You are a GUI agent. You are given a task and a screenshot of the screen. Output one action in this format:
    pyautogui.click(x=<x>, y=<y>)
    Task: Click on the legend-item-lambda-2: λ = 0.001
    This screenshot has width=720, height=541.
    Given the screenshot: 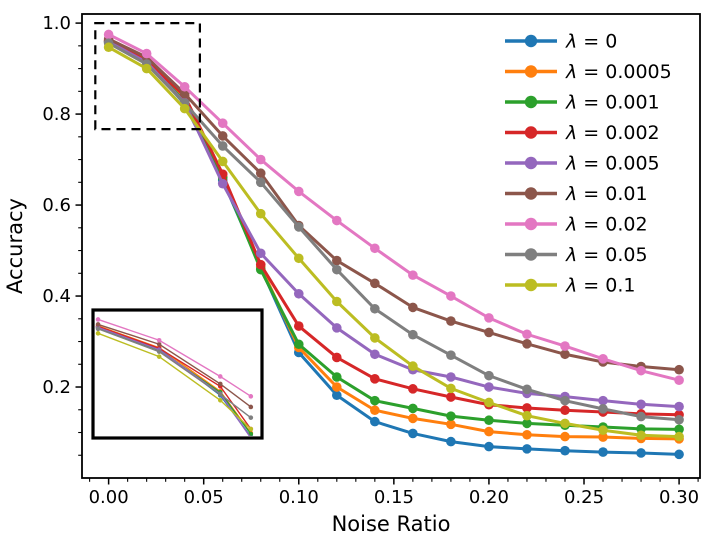 What is the action you would take?
    pyautogui.click(x=582, y=103)
    